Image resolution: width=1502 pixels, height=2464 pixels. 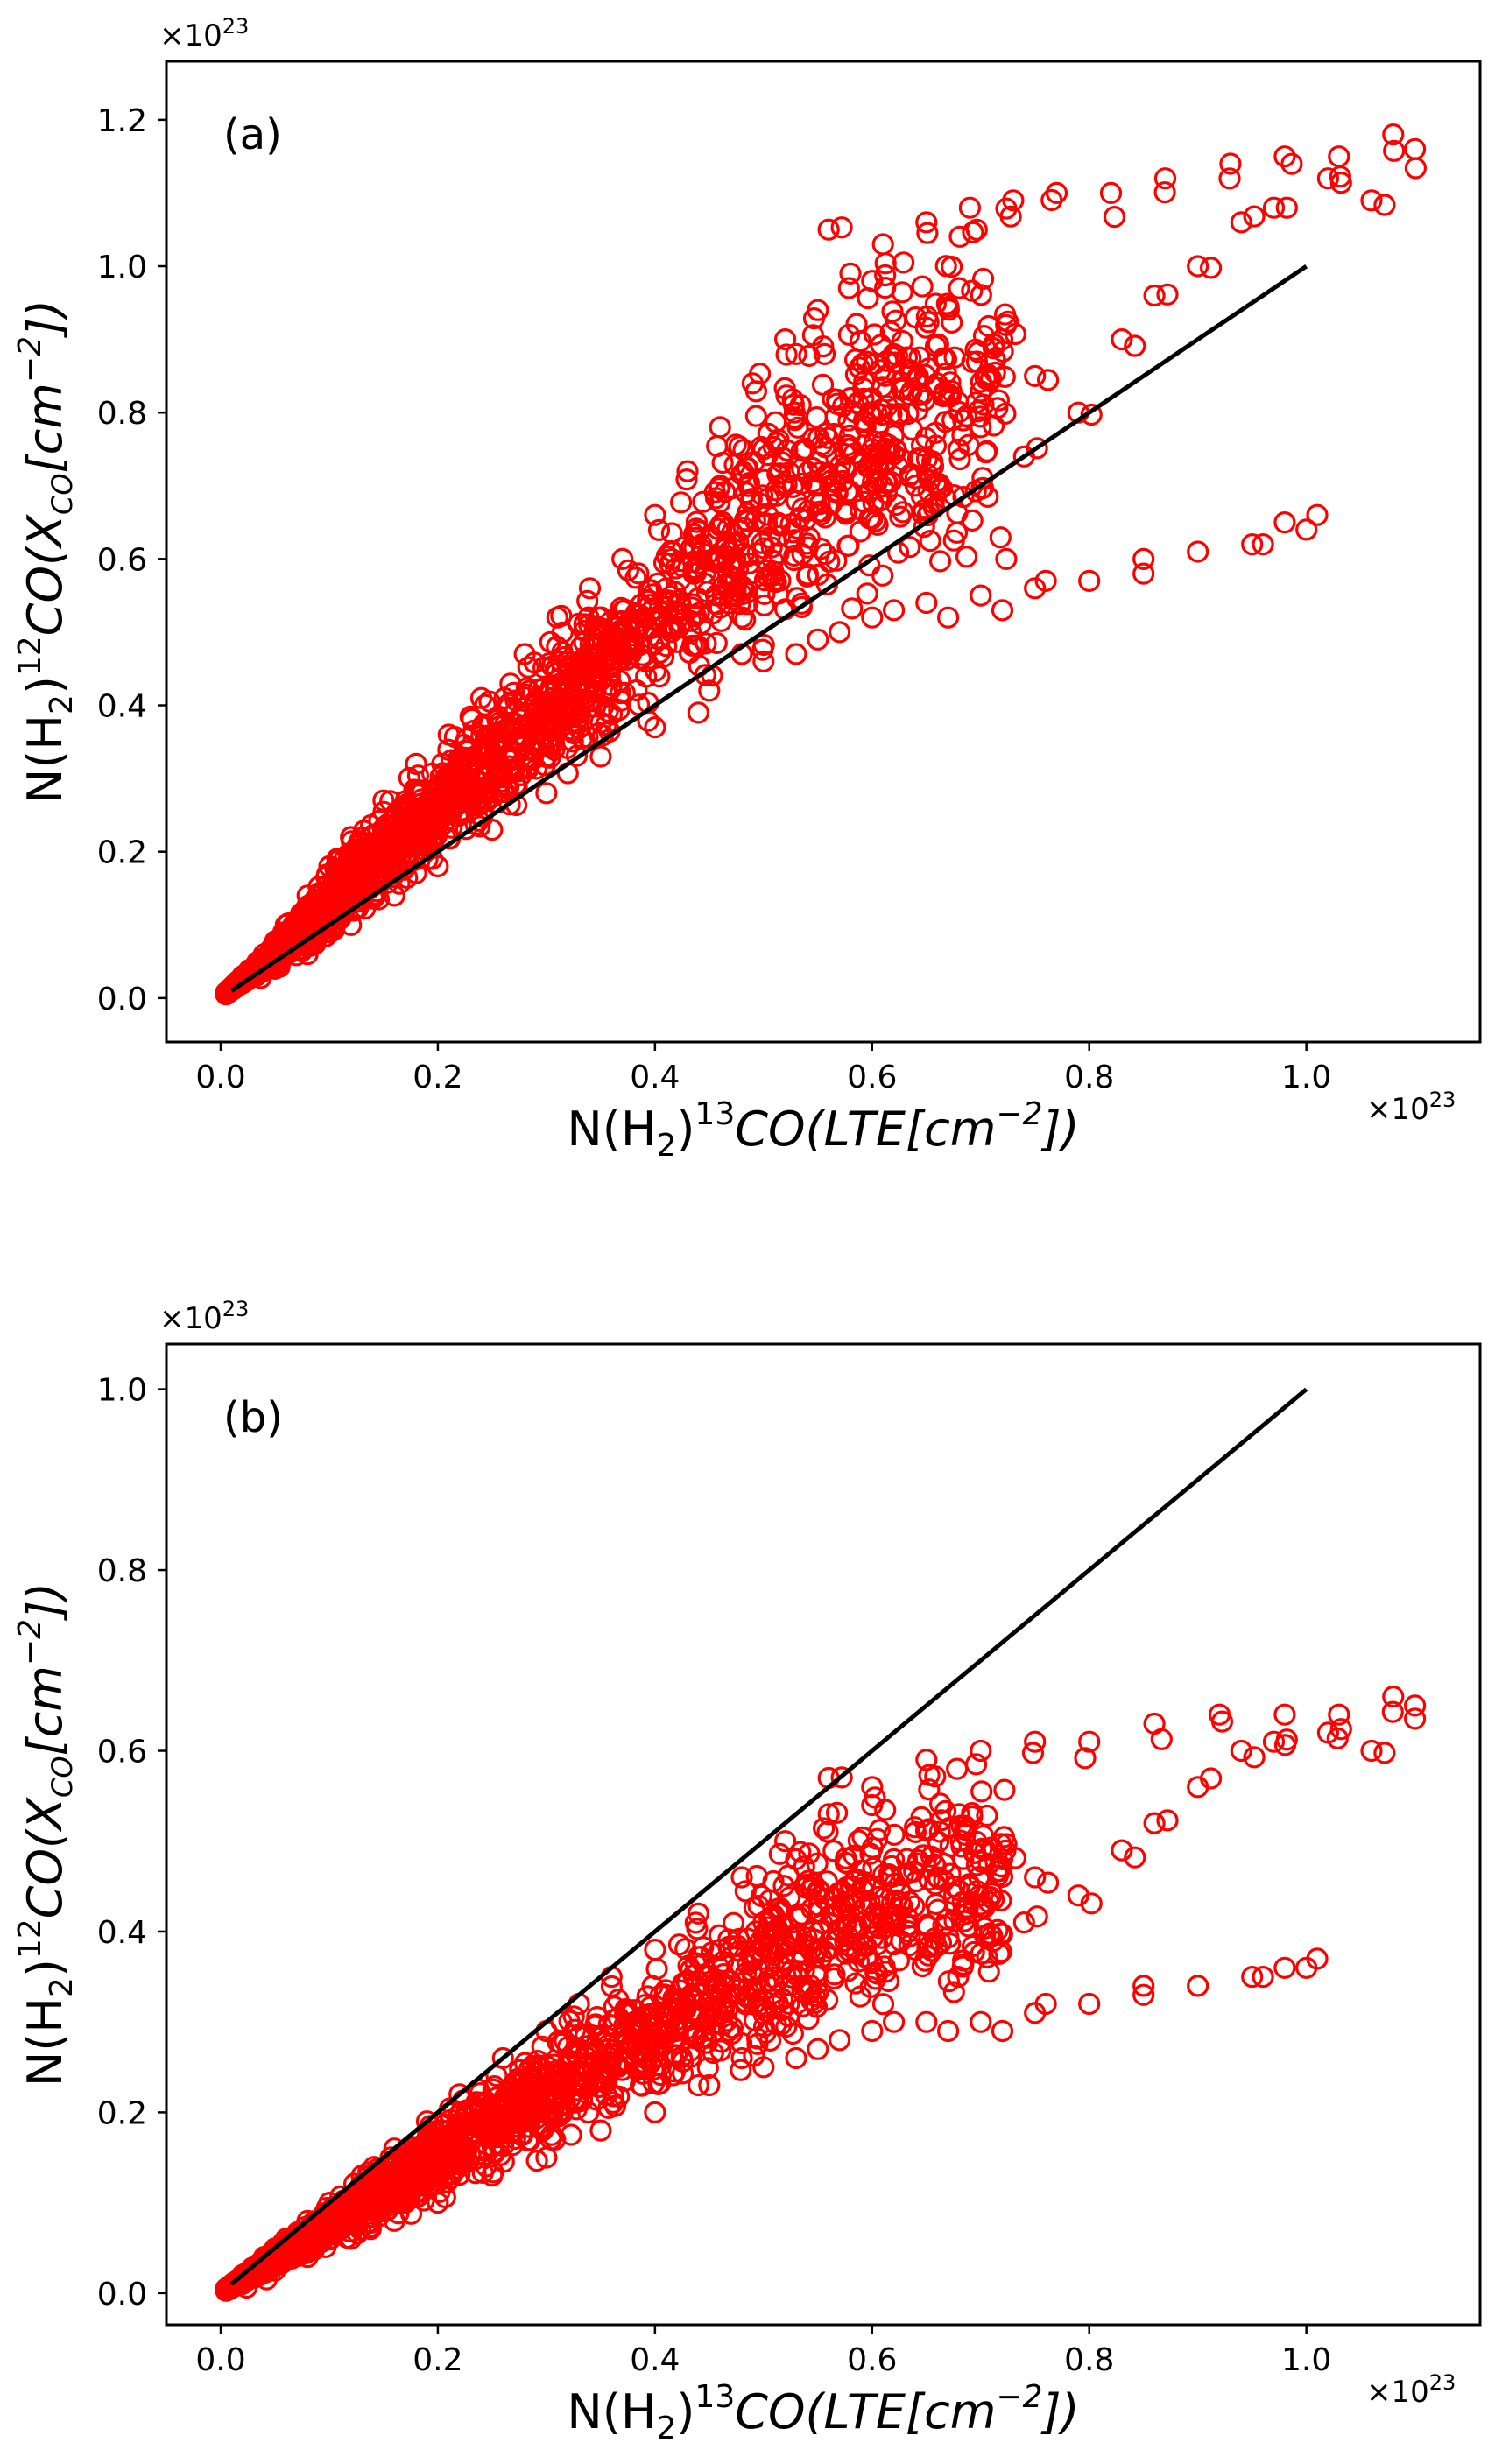 I want to click on x-tick-label: 0.6, so click(x=872, y=1077).